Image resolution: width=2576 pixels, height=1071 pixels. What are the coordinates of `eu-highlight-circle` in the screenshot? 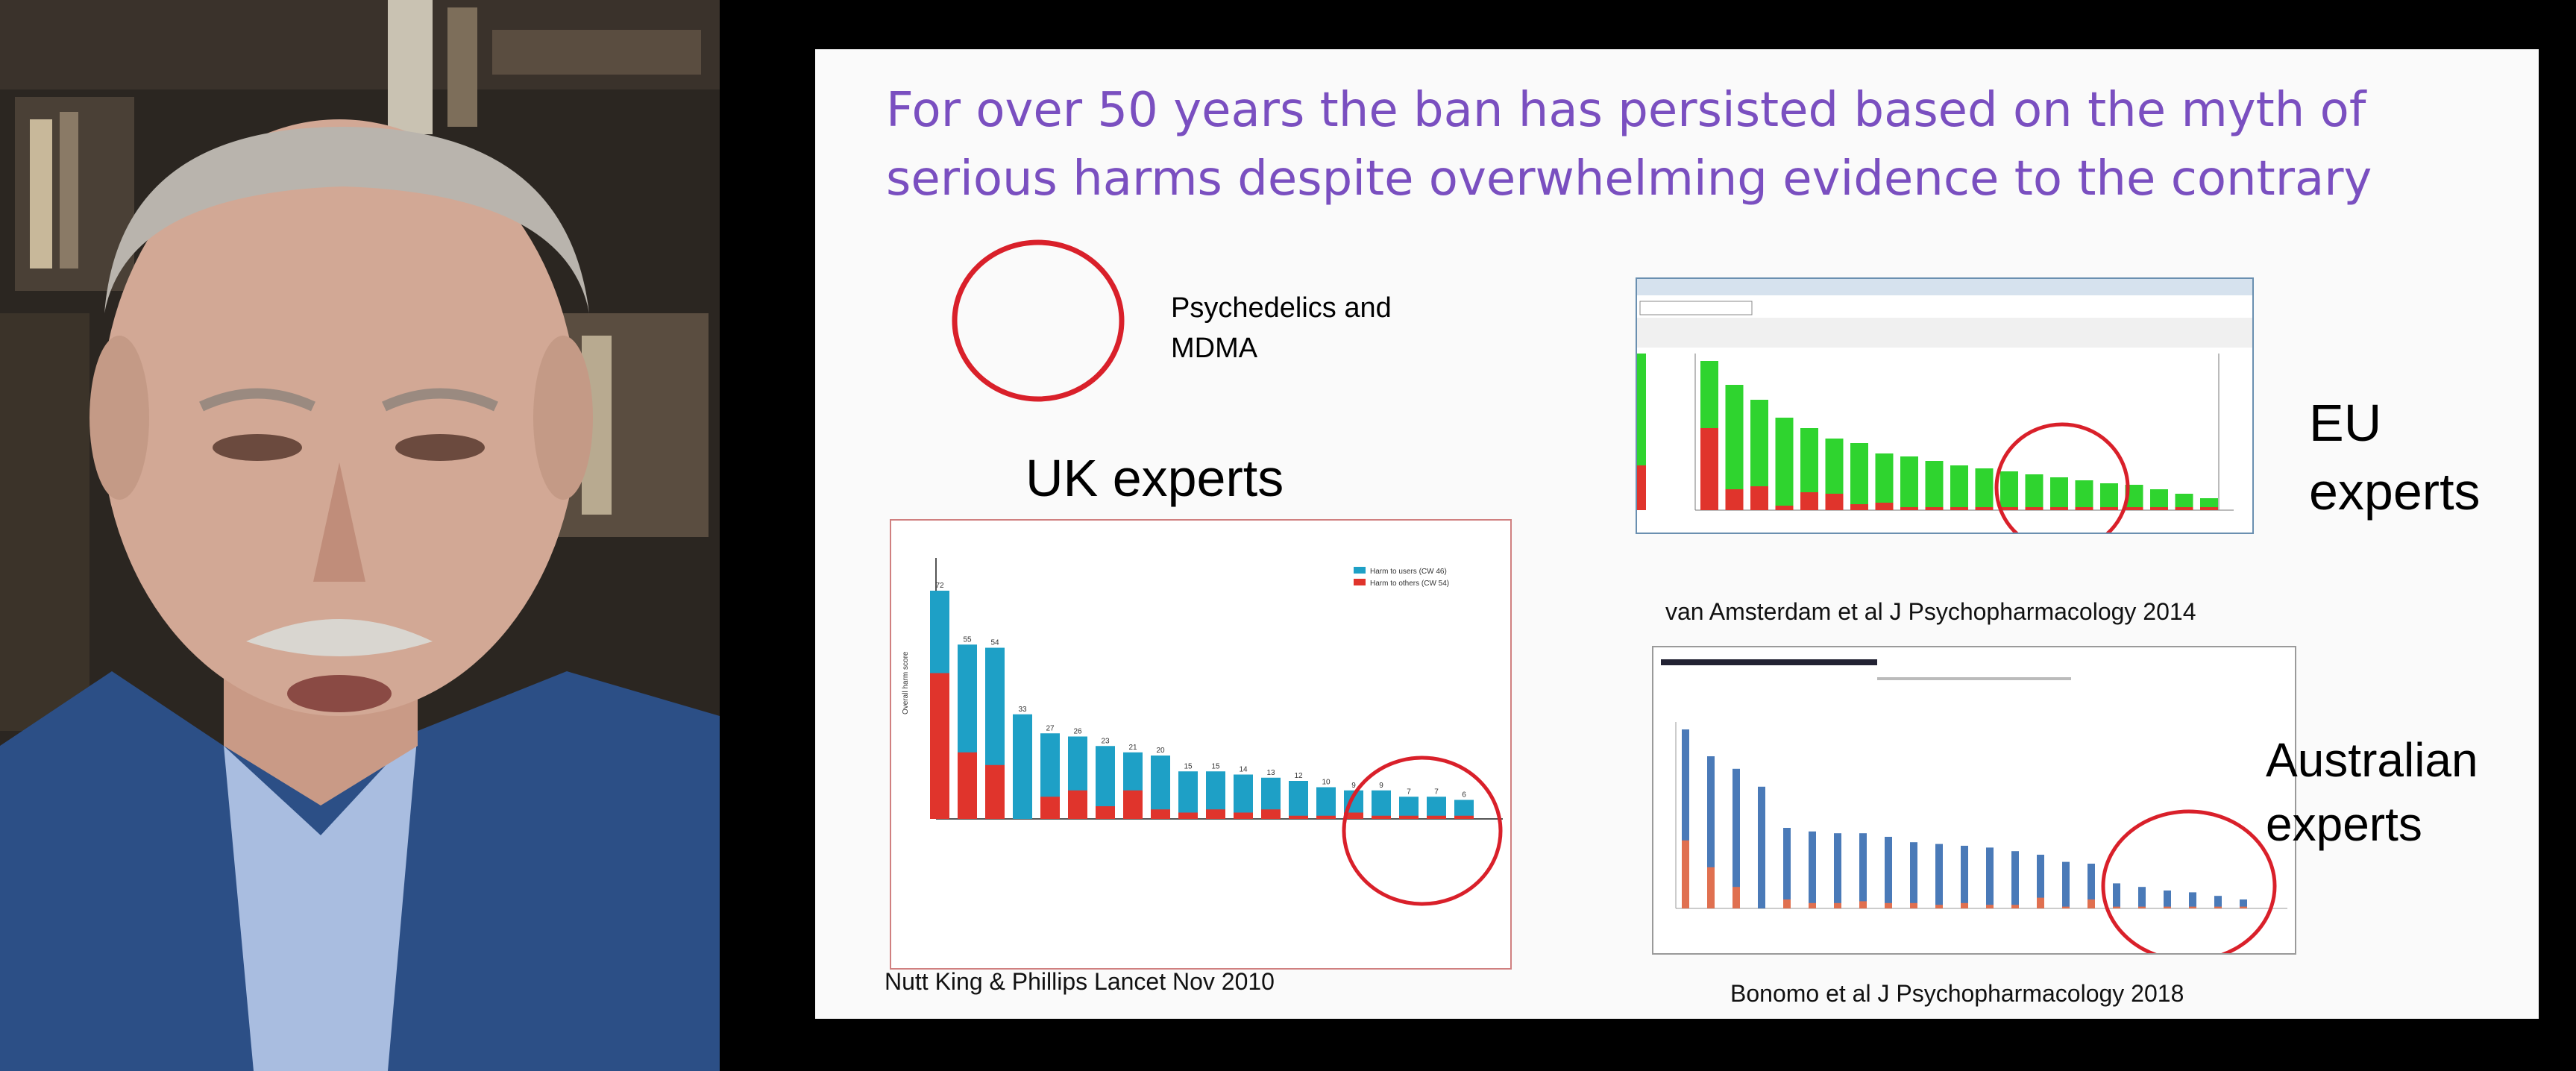 It's located at (2062, 477).